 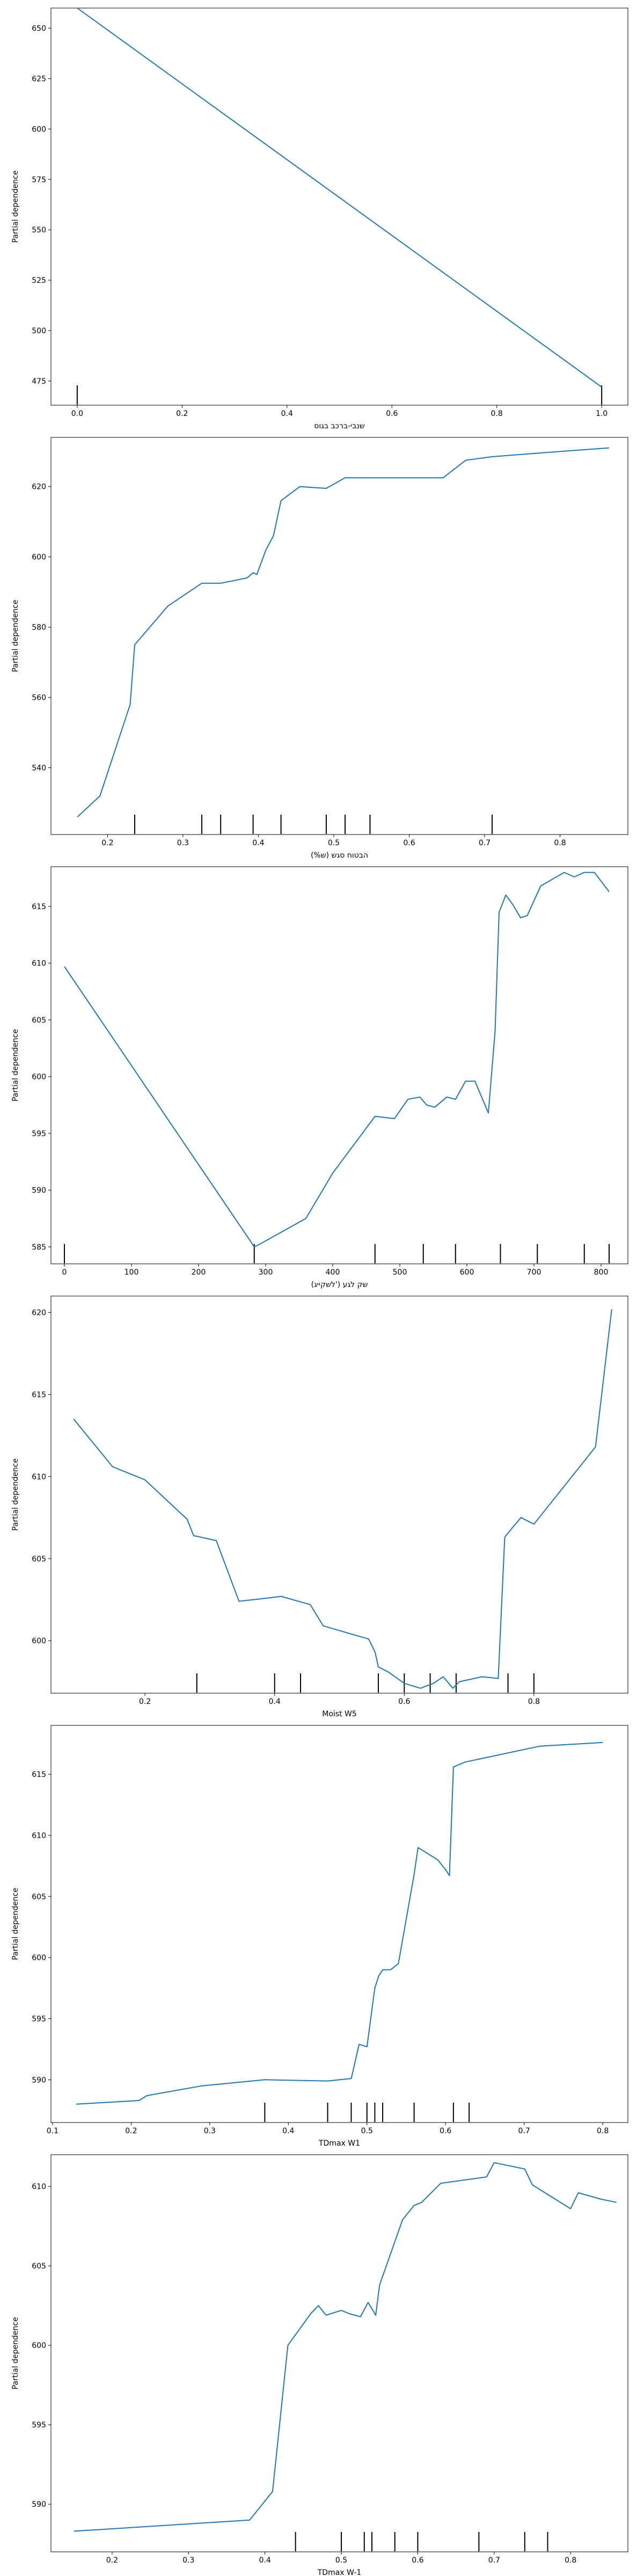 I want to click on x-tick-label: 600, so click(x=467, y=1272).